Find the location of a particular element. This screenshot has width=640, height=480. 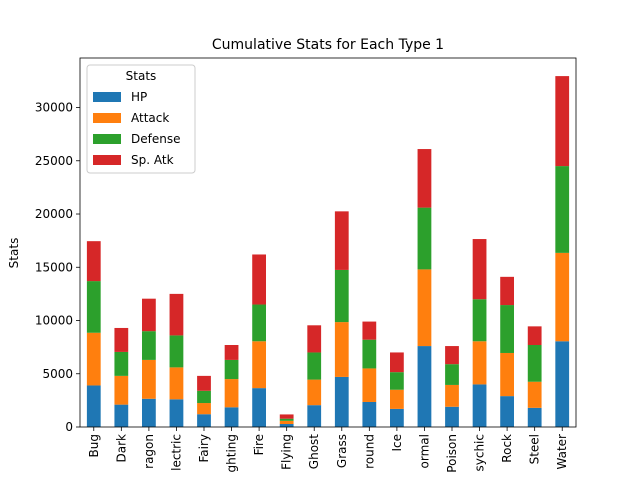

bar-steel-hp is located at coordinates (534, 417).